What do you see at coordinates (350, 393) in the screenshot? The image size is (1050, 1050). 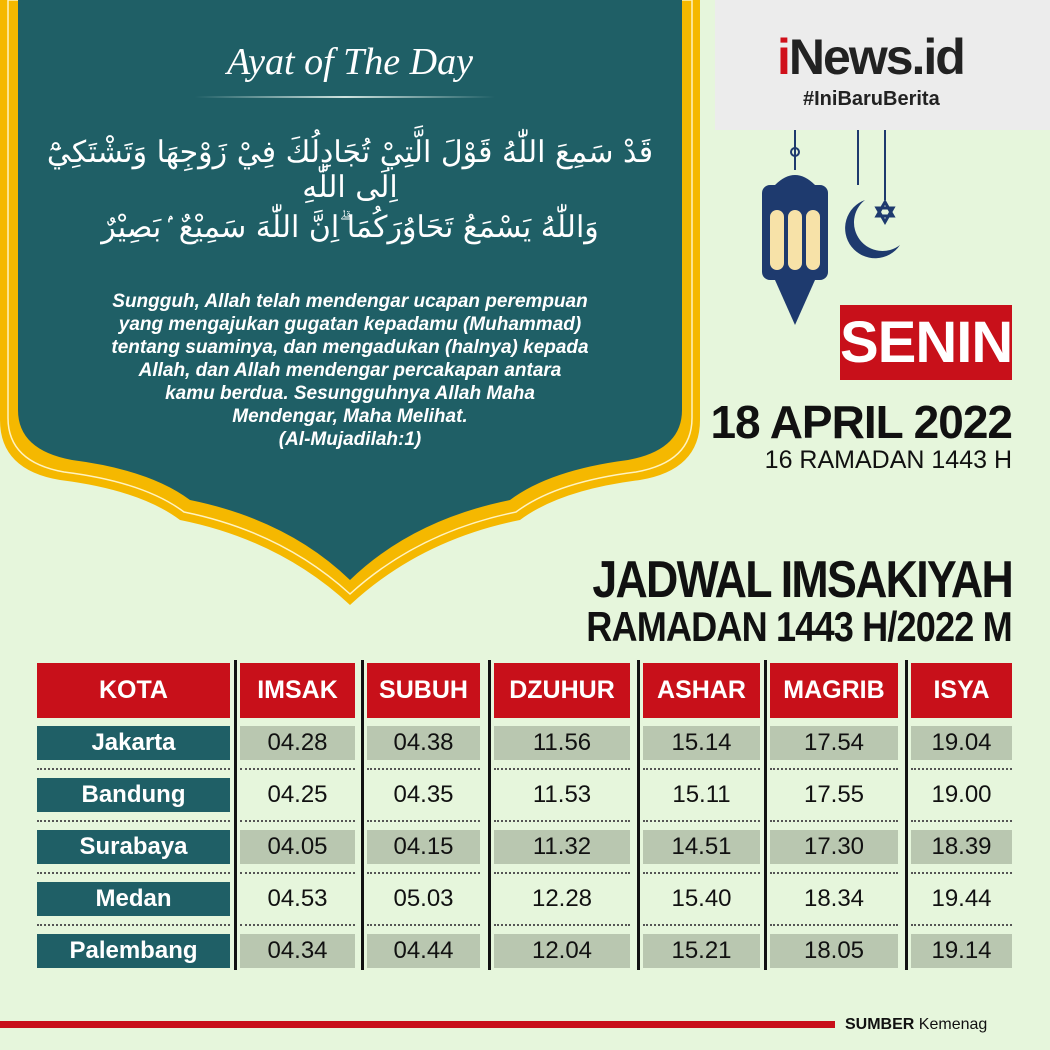 I see `translation-line: kamu berdua. Sesungguhnya Allah Maha` at bounding box center [350, 393].